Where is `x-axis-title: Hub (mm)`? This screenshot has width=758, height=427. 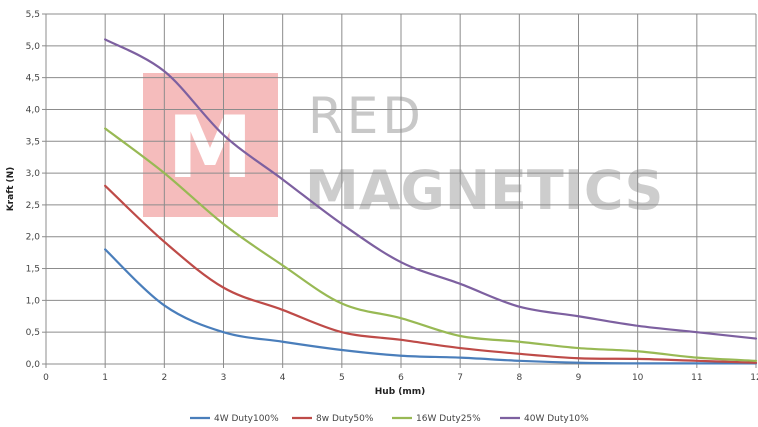 x-axis-title: Hub (mm) is located at coordinates (400, 392).